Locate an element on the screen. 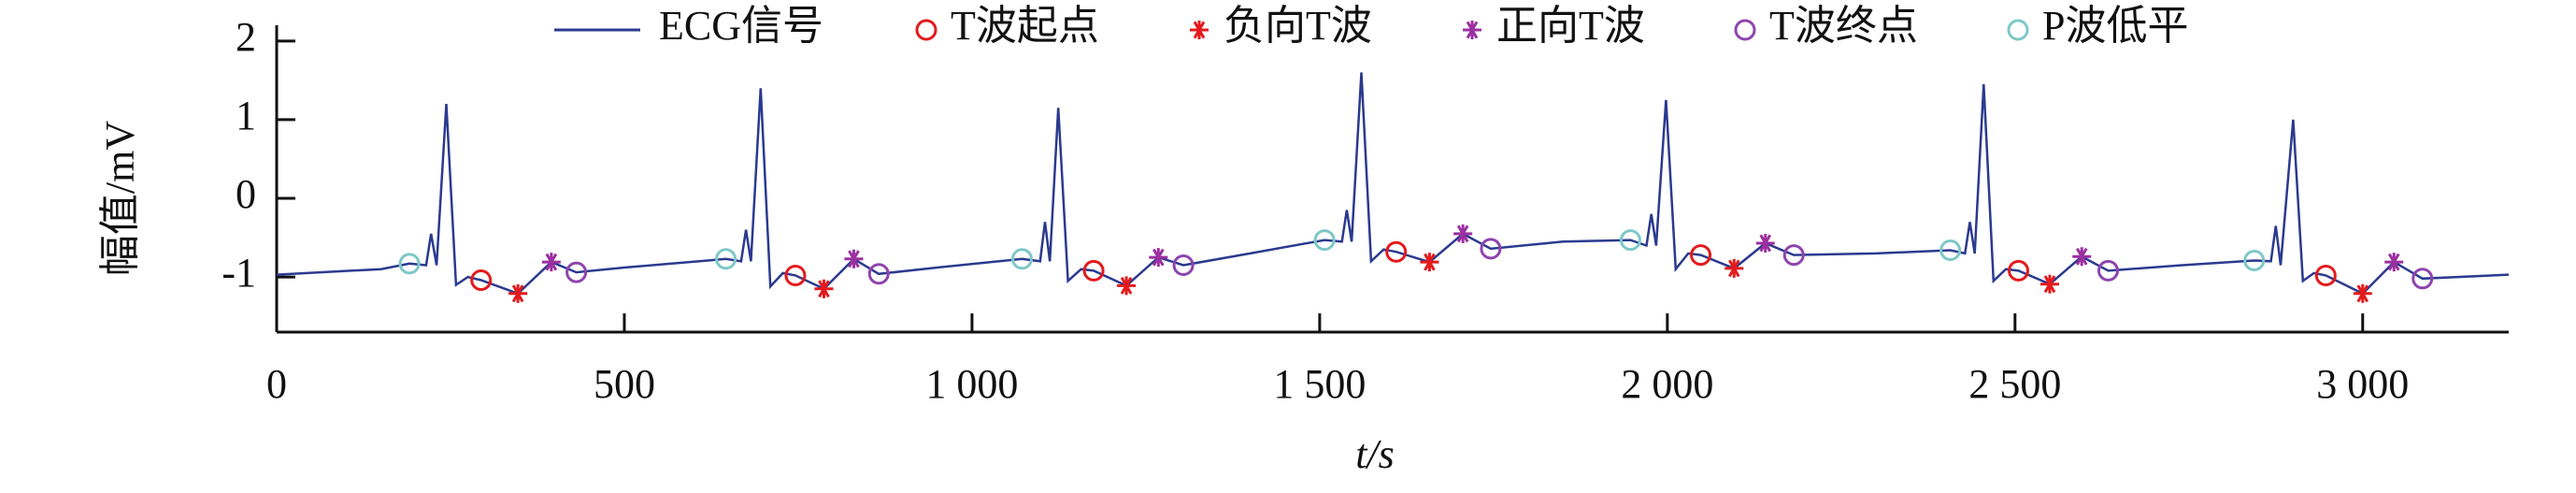 This screenshot has width=2576, height=493. y-tick-label: -1 is located at coordinates (239, 273).